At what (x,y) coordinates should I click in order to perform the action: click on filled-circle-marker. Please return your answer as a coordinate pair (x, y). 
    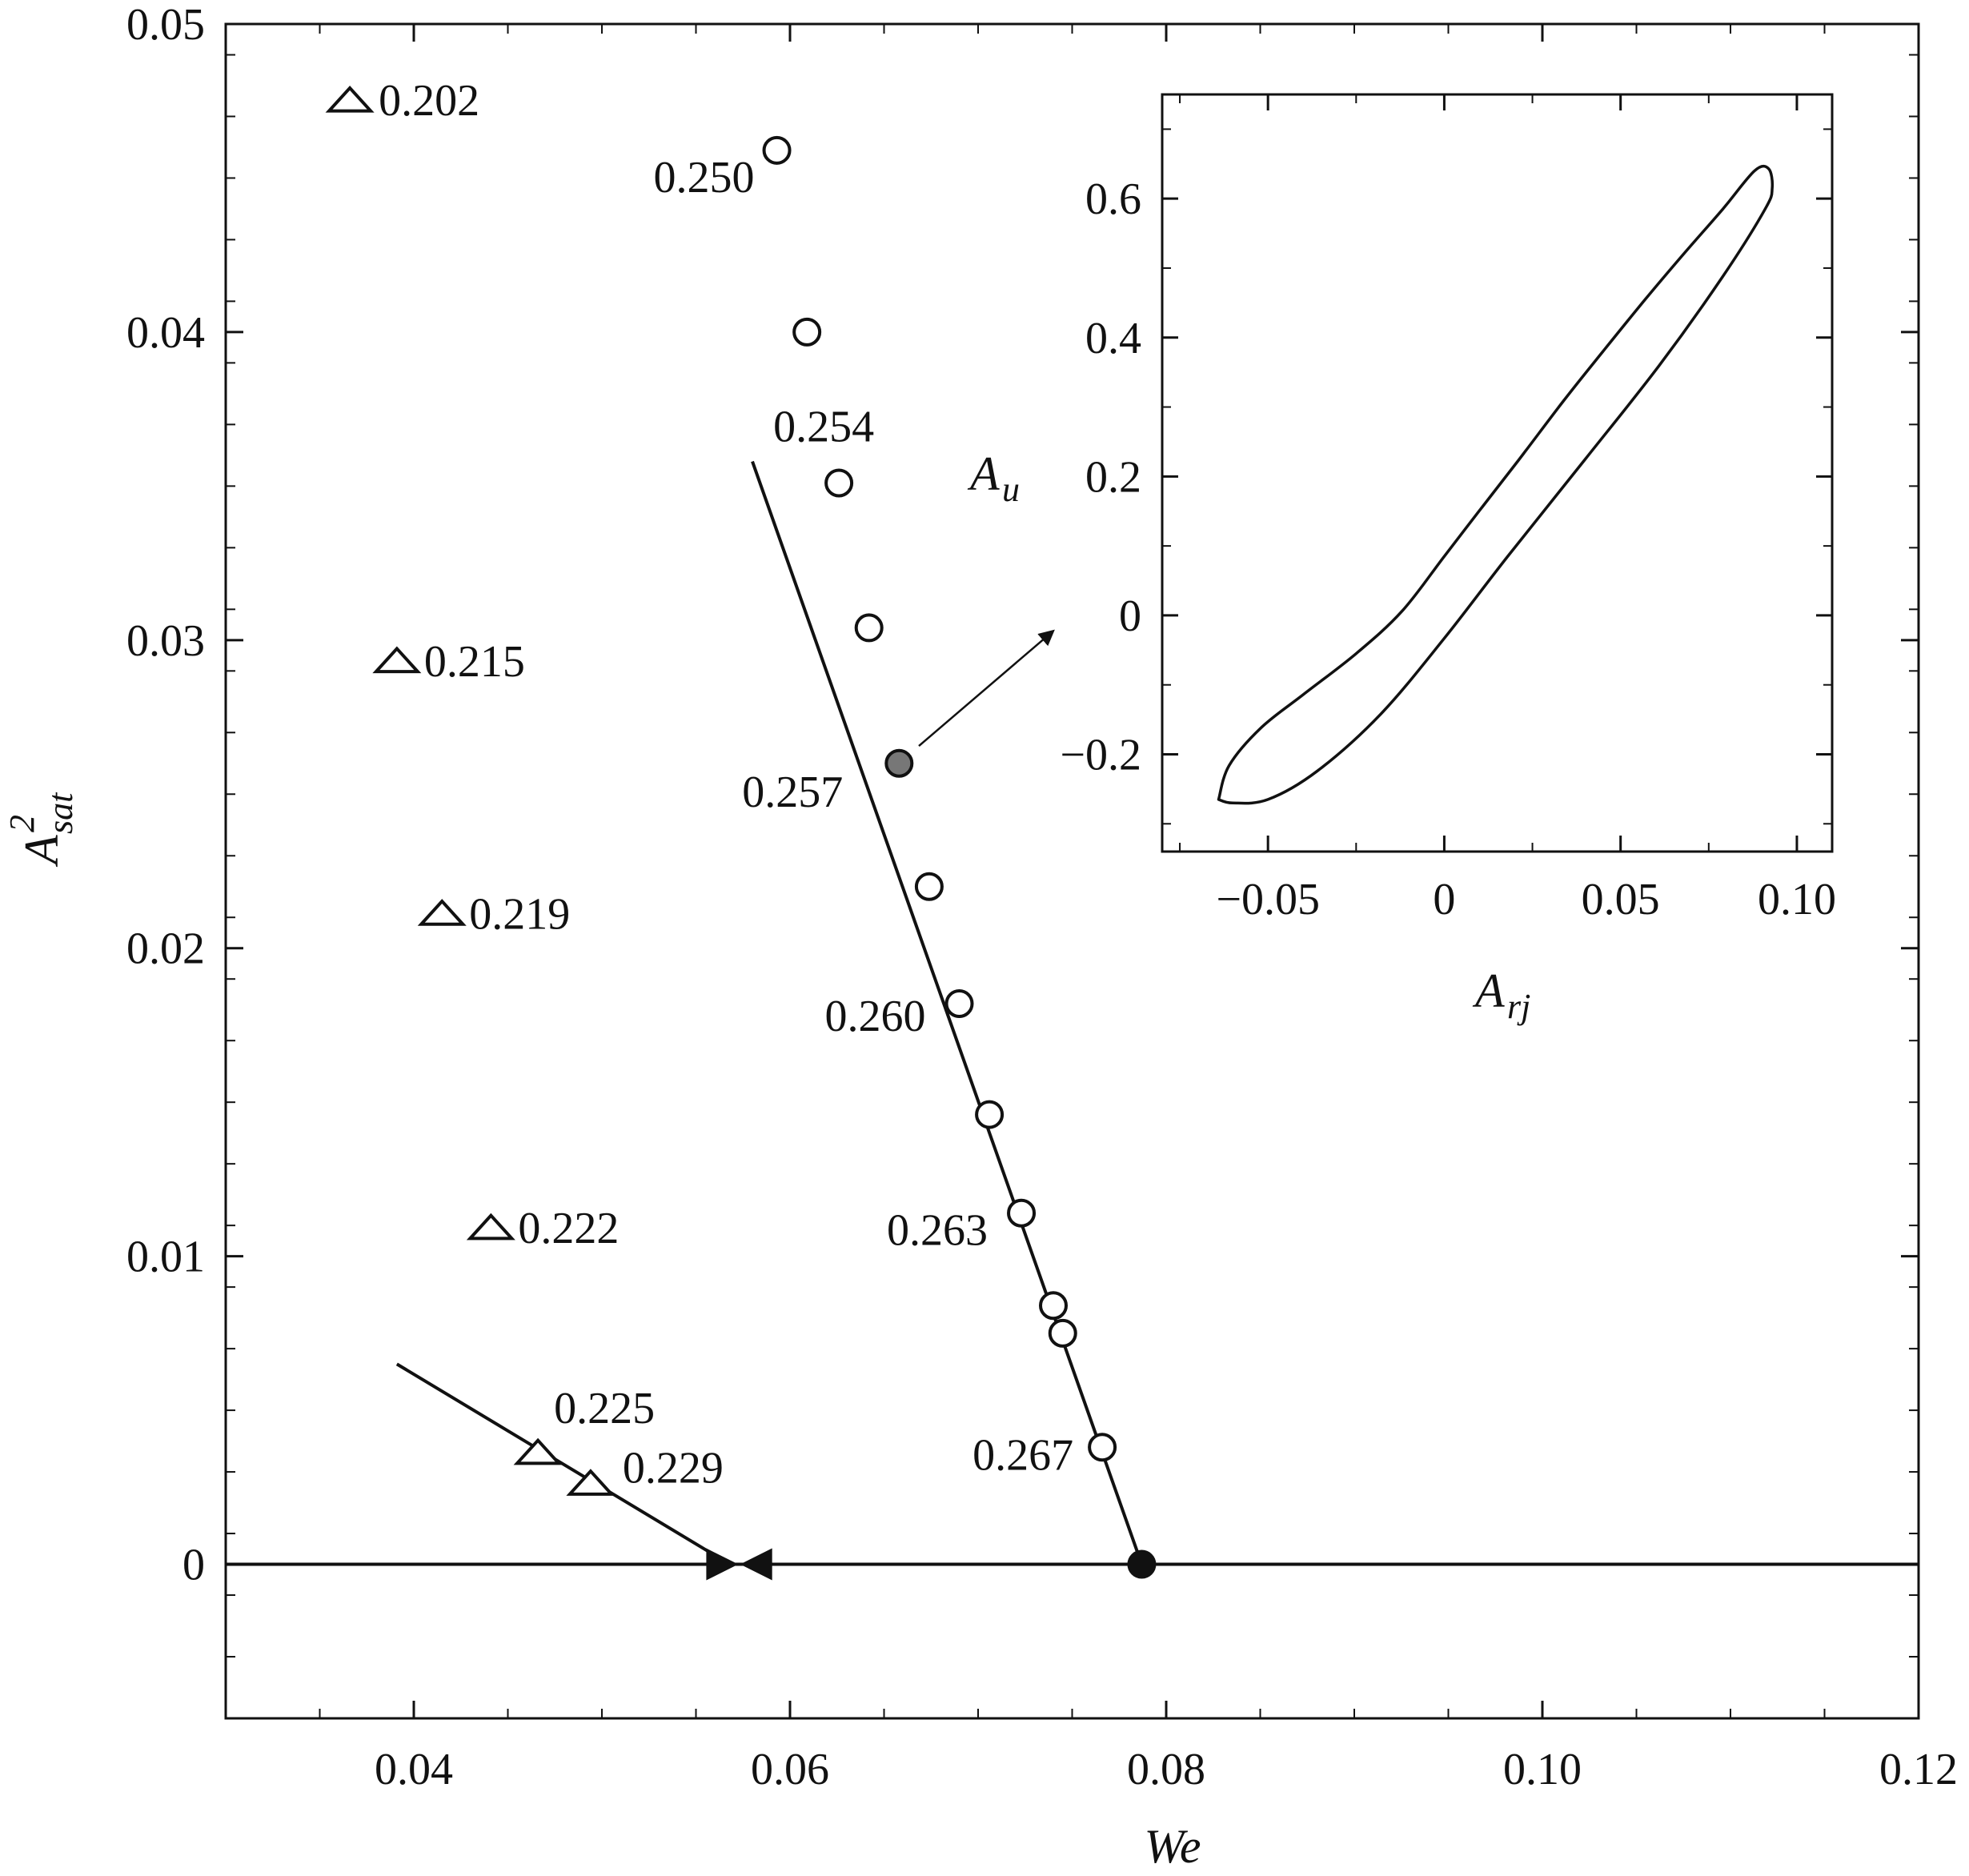
    Looking at the image, I should click on (1142, 1564).